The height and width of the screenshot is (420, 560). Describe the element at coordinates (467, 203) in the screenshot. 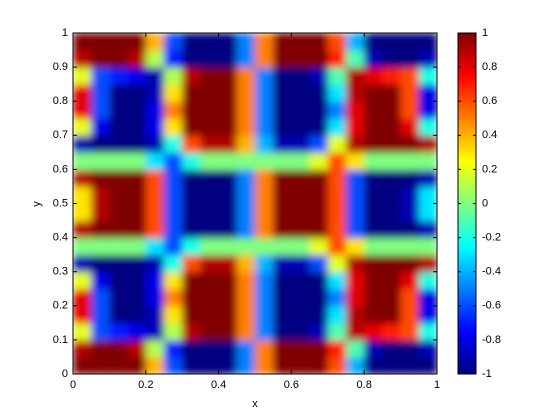

I see `colorbar` at that location.